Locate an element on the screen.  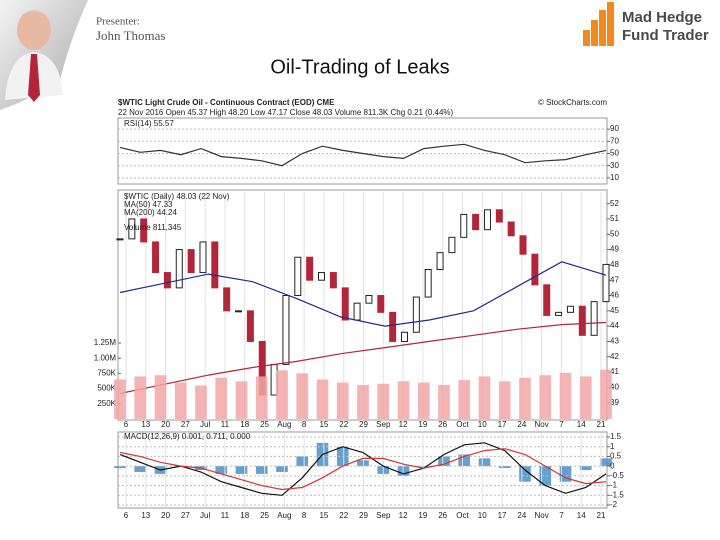
panel-frame is located at coordinates (362, 470).